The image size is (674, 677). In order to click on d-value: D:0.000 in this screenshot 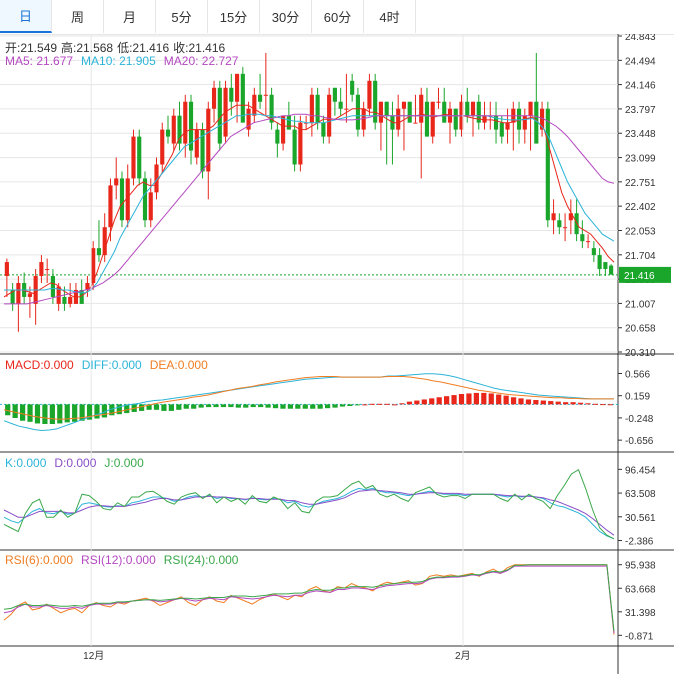, I will do `click(75, 463)`.